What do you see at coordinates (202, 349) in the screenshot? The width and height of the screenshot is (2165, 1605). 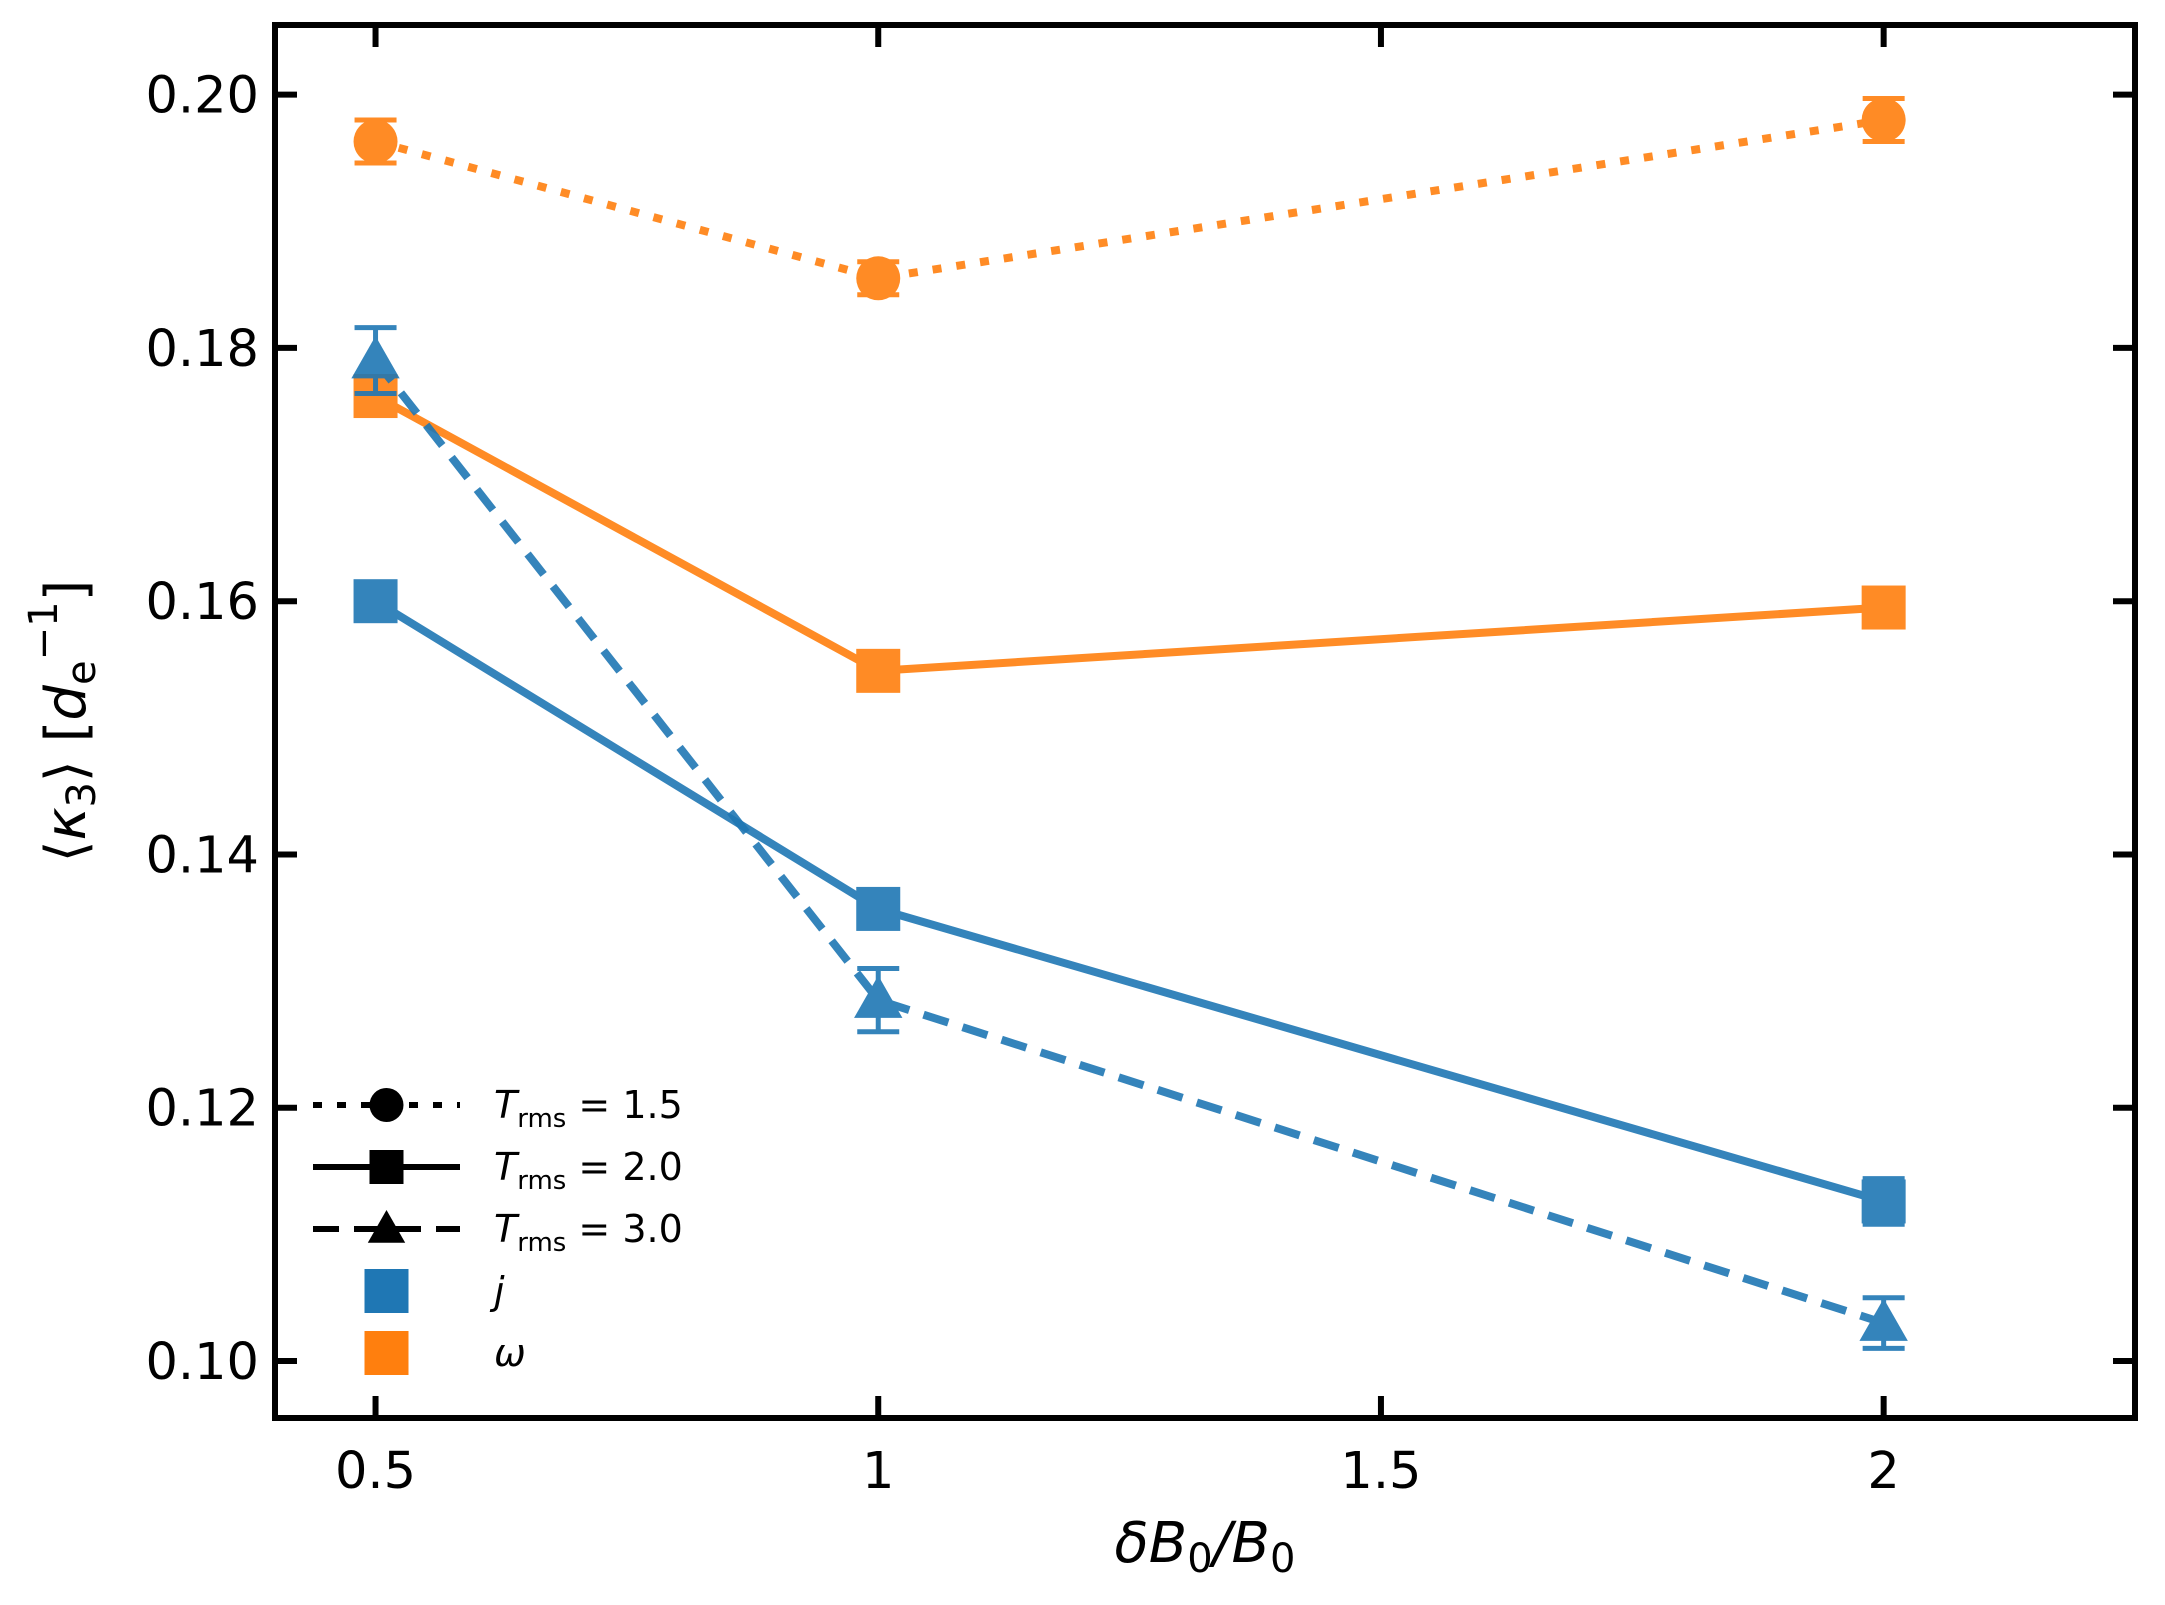 I see `y-tick-label: 0.18` at bounding box center [202, 349].